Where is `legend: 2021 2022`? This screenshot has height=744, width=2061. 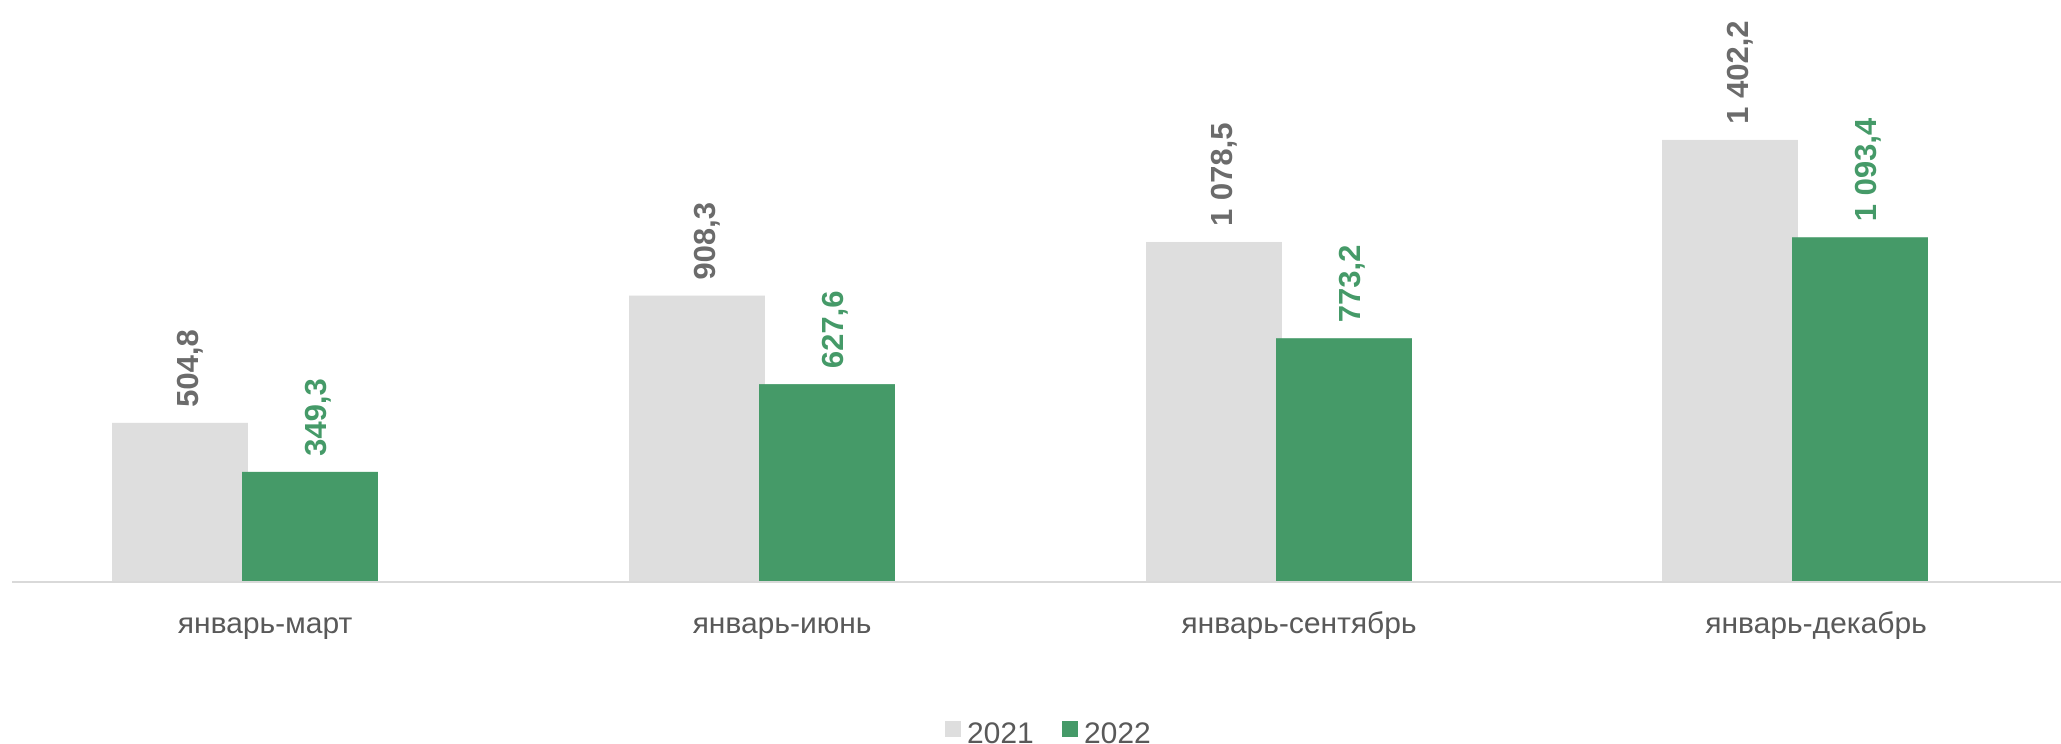
legend: 2021 2022 is located at coordinates (1048, 730).